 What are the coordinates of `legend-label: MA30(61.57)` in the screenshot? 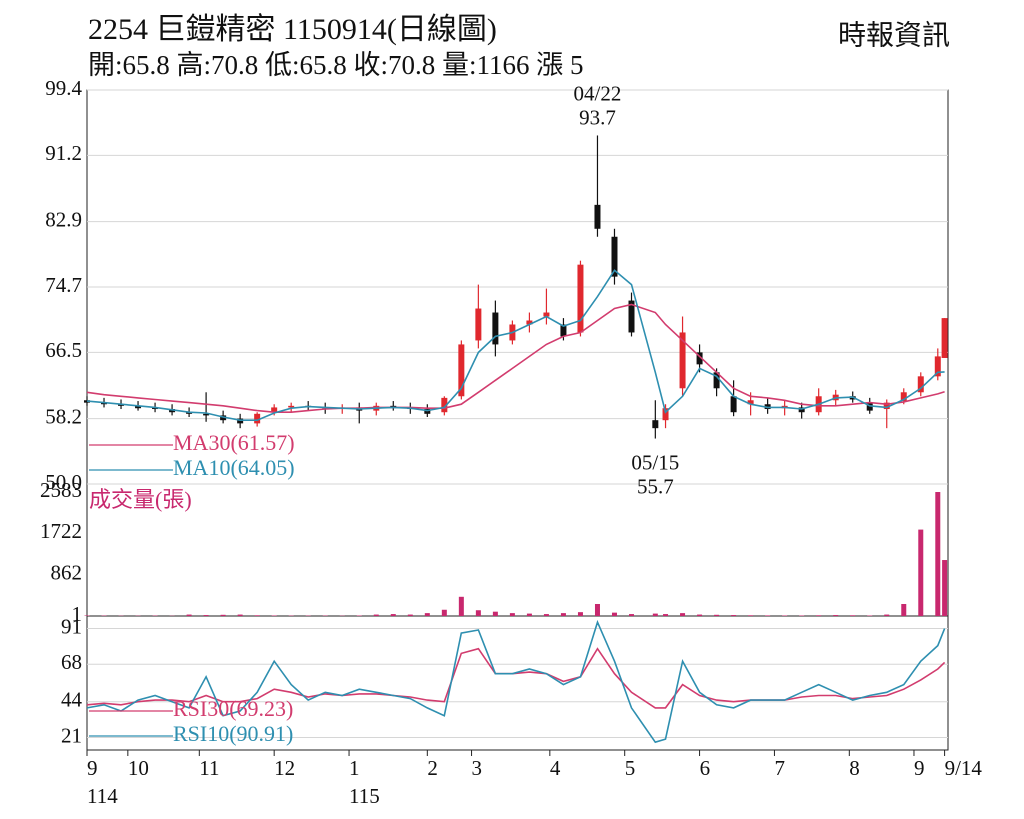 It's located at (234, 442).